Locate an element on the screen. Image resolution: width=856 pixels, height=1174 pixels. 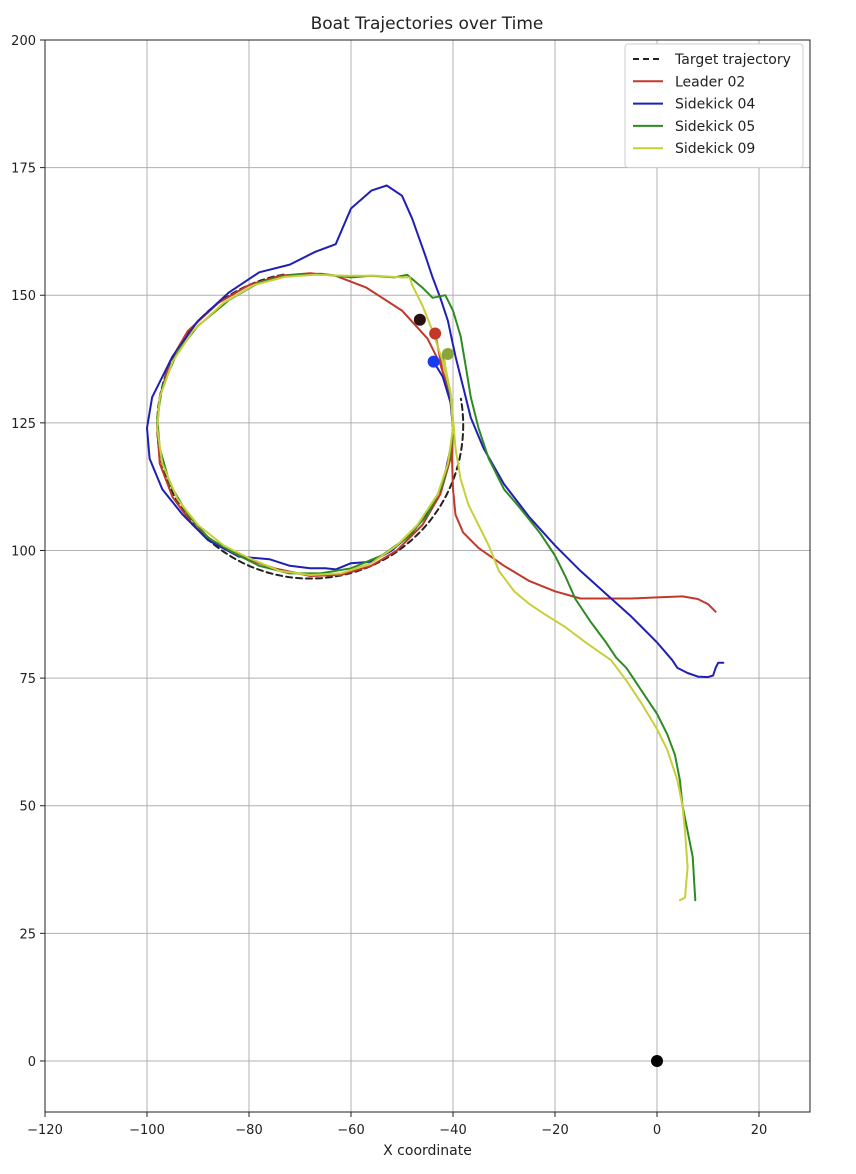
legend-label: Sidekick 05 is located at coordinates (715, 127).